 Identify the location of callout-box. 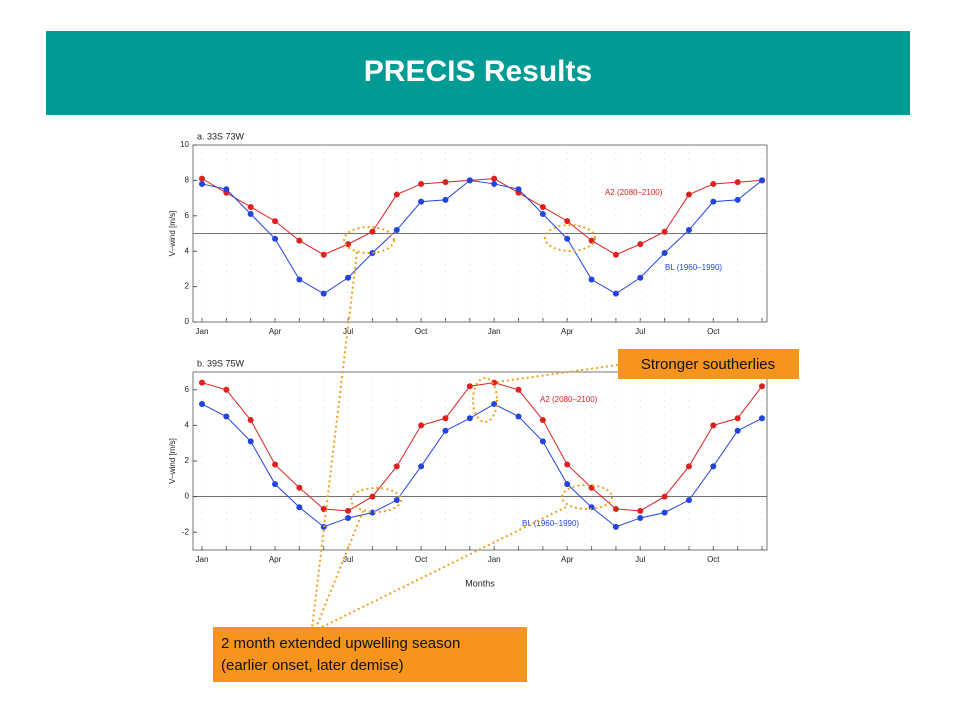
(708, 364).